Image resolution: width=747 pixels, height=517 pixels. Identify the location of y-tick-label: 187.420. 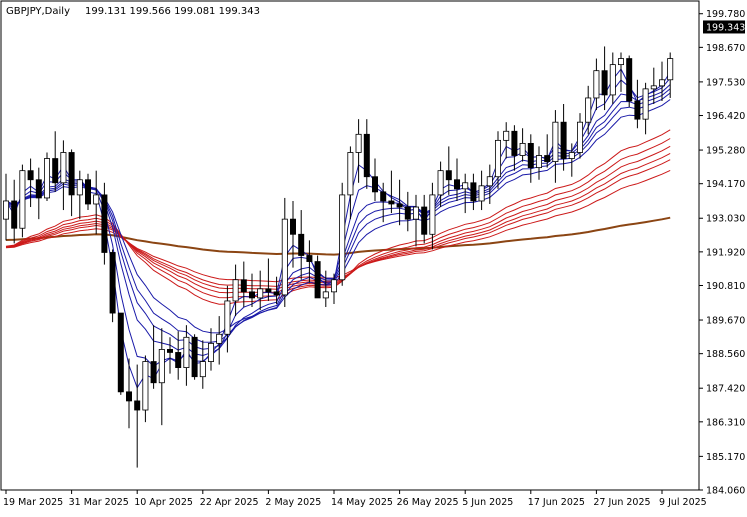
(725, 389).